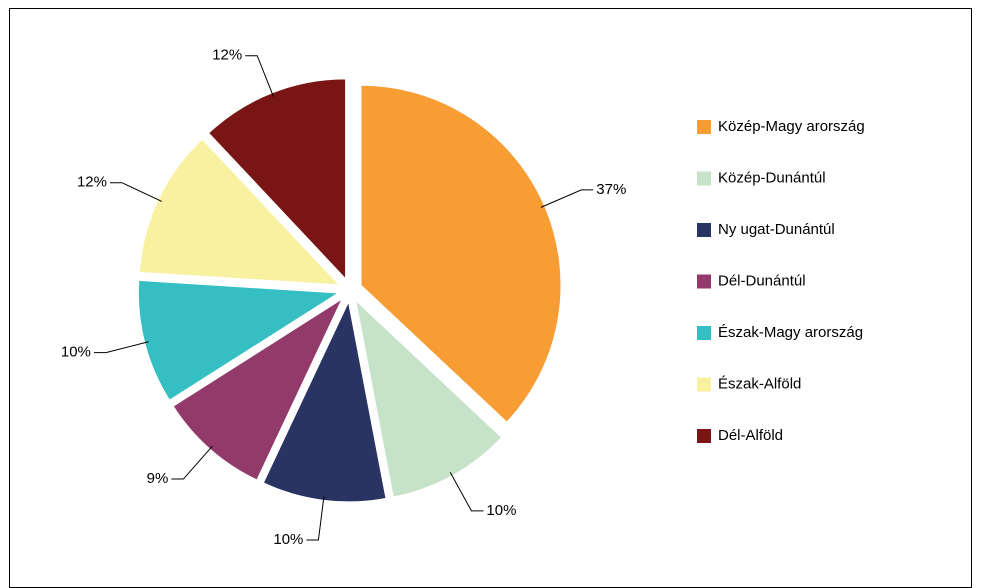  I want to click on data-label: 9%, so click(158, 478).